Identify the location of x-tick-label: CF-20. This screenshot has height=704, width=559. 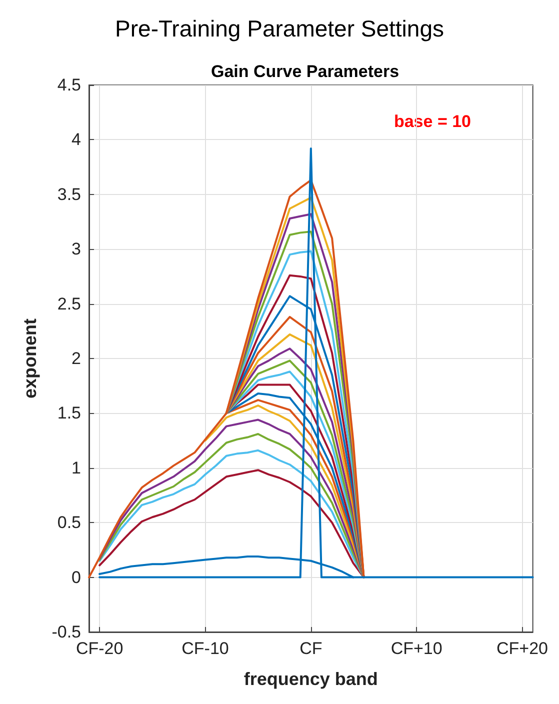
(100, 648).